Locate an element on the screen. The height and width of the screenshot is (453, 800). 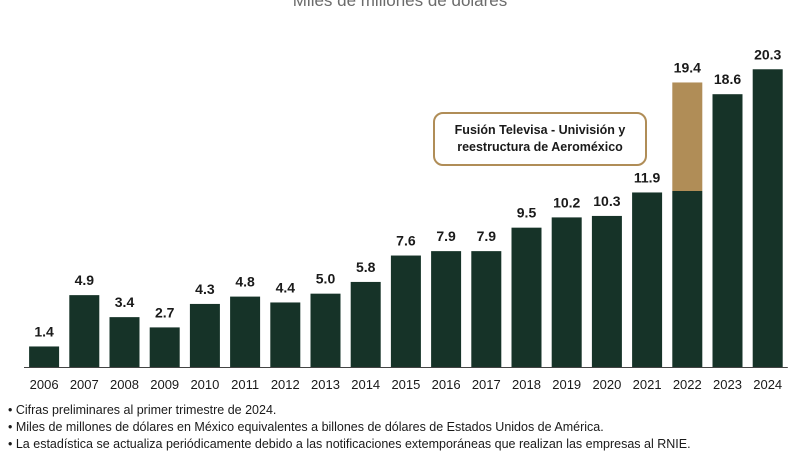
value-label-2009: 2.7 is located at coordinates (165, 312).